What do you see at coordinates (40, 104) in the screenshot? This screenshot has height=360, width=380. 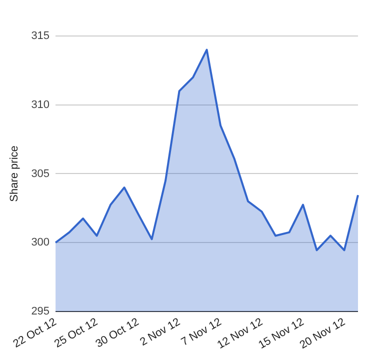 I see `y-tick-label: 310` at bounding box center [40, 104].